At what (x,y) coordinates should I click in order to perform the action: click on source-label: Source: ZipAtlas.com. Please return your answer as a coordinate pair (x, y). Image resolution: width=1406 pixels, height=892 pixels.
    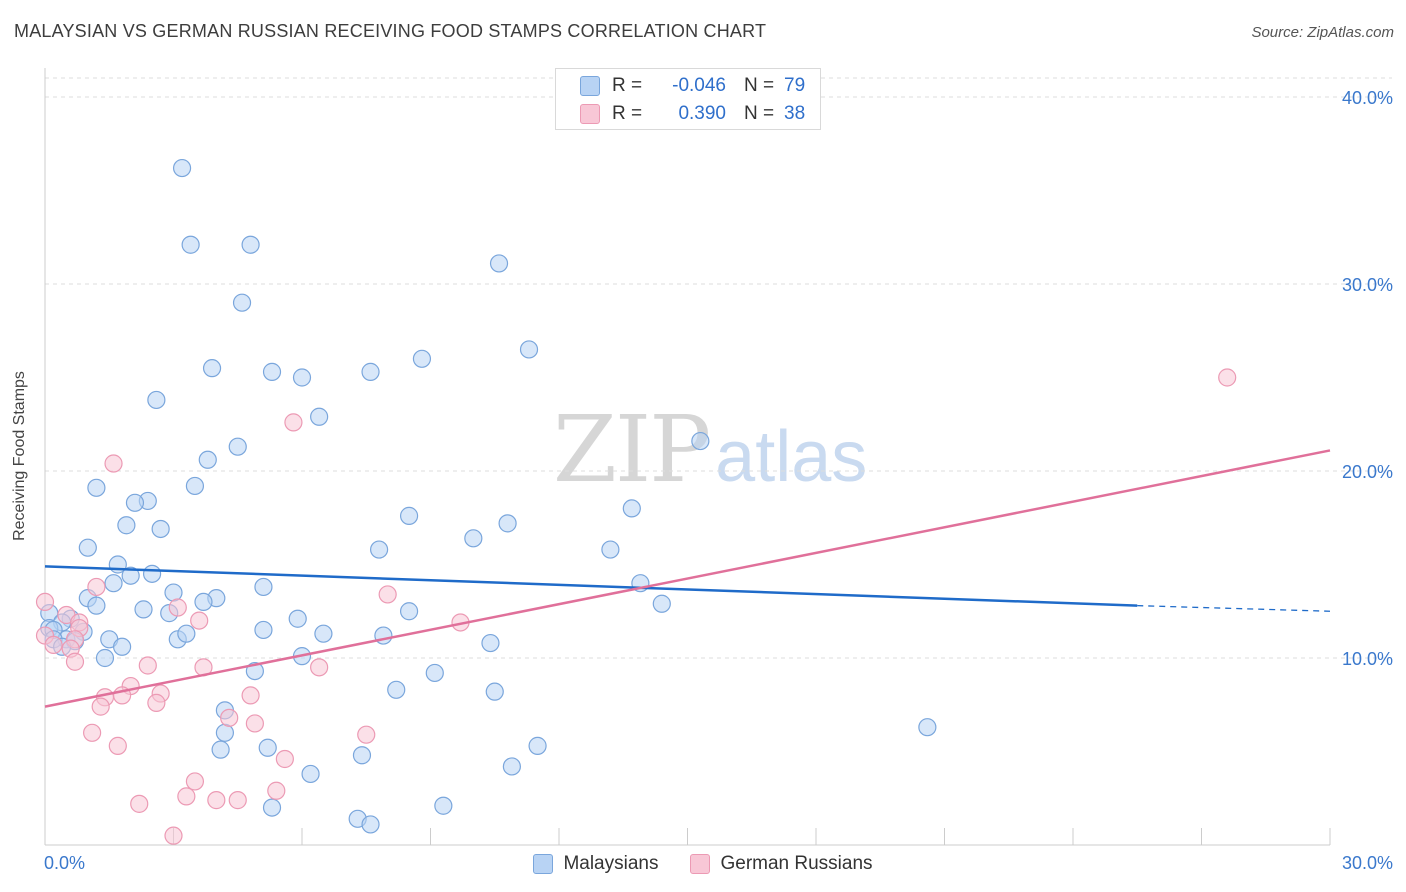
    Looking at the image, I should click on (1322, 32).